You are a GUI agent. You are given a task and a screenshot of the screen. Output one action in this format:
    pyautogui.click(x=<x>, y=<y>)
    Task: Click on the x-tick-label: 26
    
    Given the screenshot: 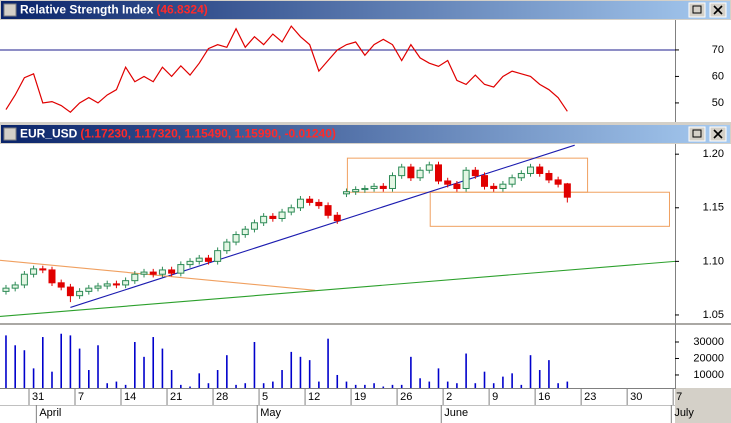 What is the action you would take?
    pyautogui.click(x=406, y=397)
    